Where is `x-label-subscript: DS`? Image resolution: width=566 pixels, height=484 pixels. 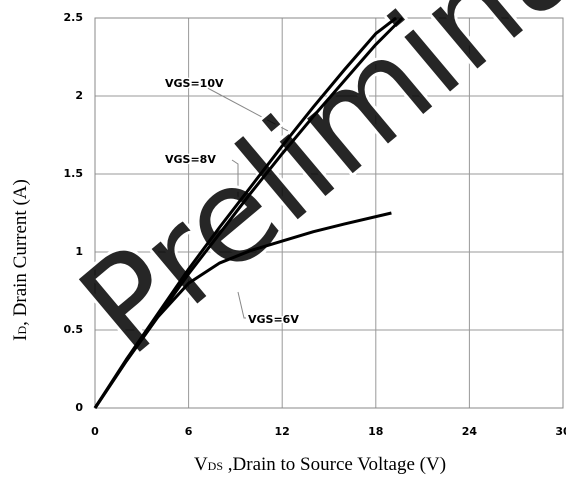
x-label-subscript: DS is located at coordinates (215, 466).